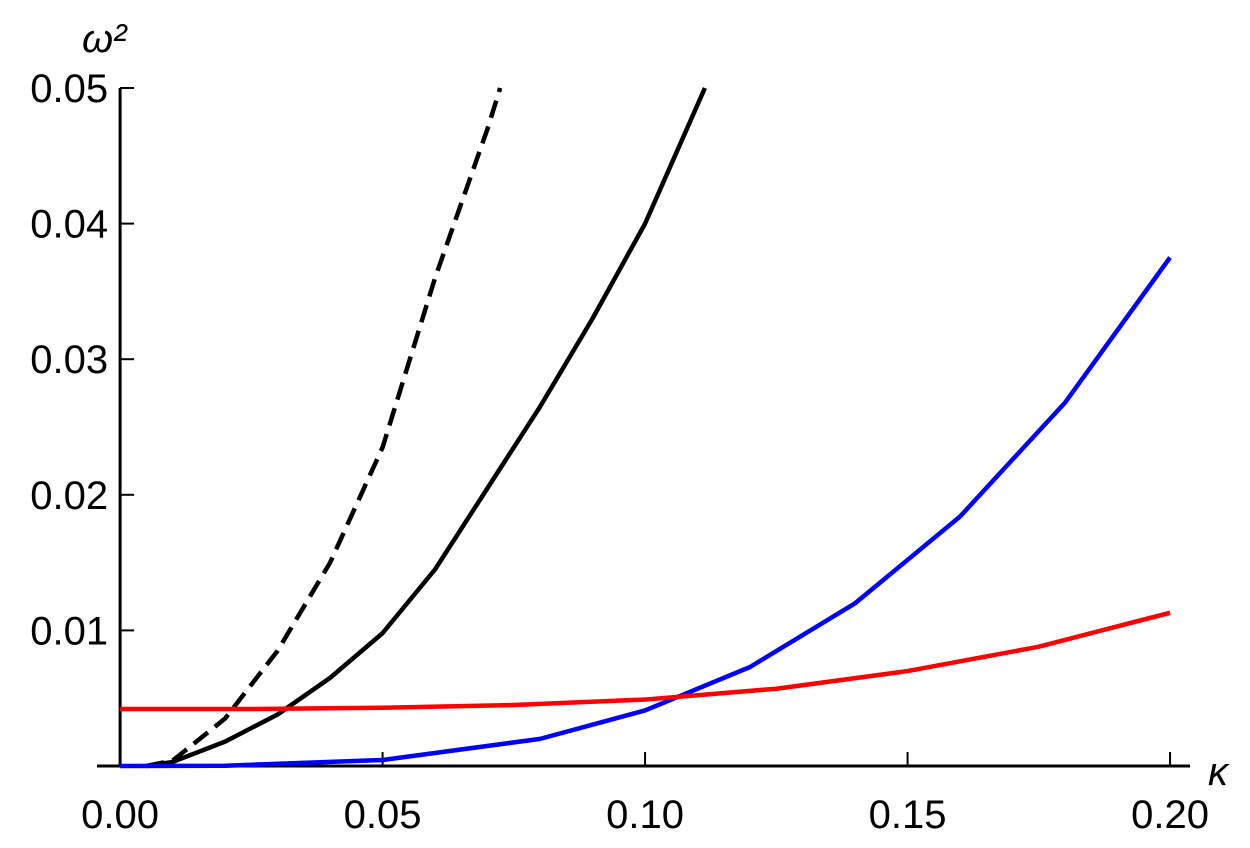  Describe the element at coordinates (1219, 772) in the screenshot. I see `x-axis-label: κ` at that location.